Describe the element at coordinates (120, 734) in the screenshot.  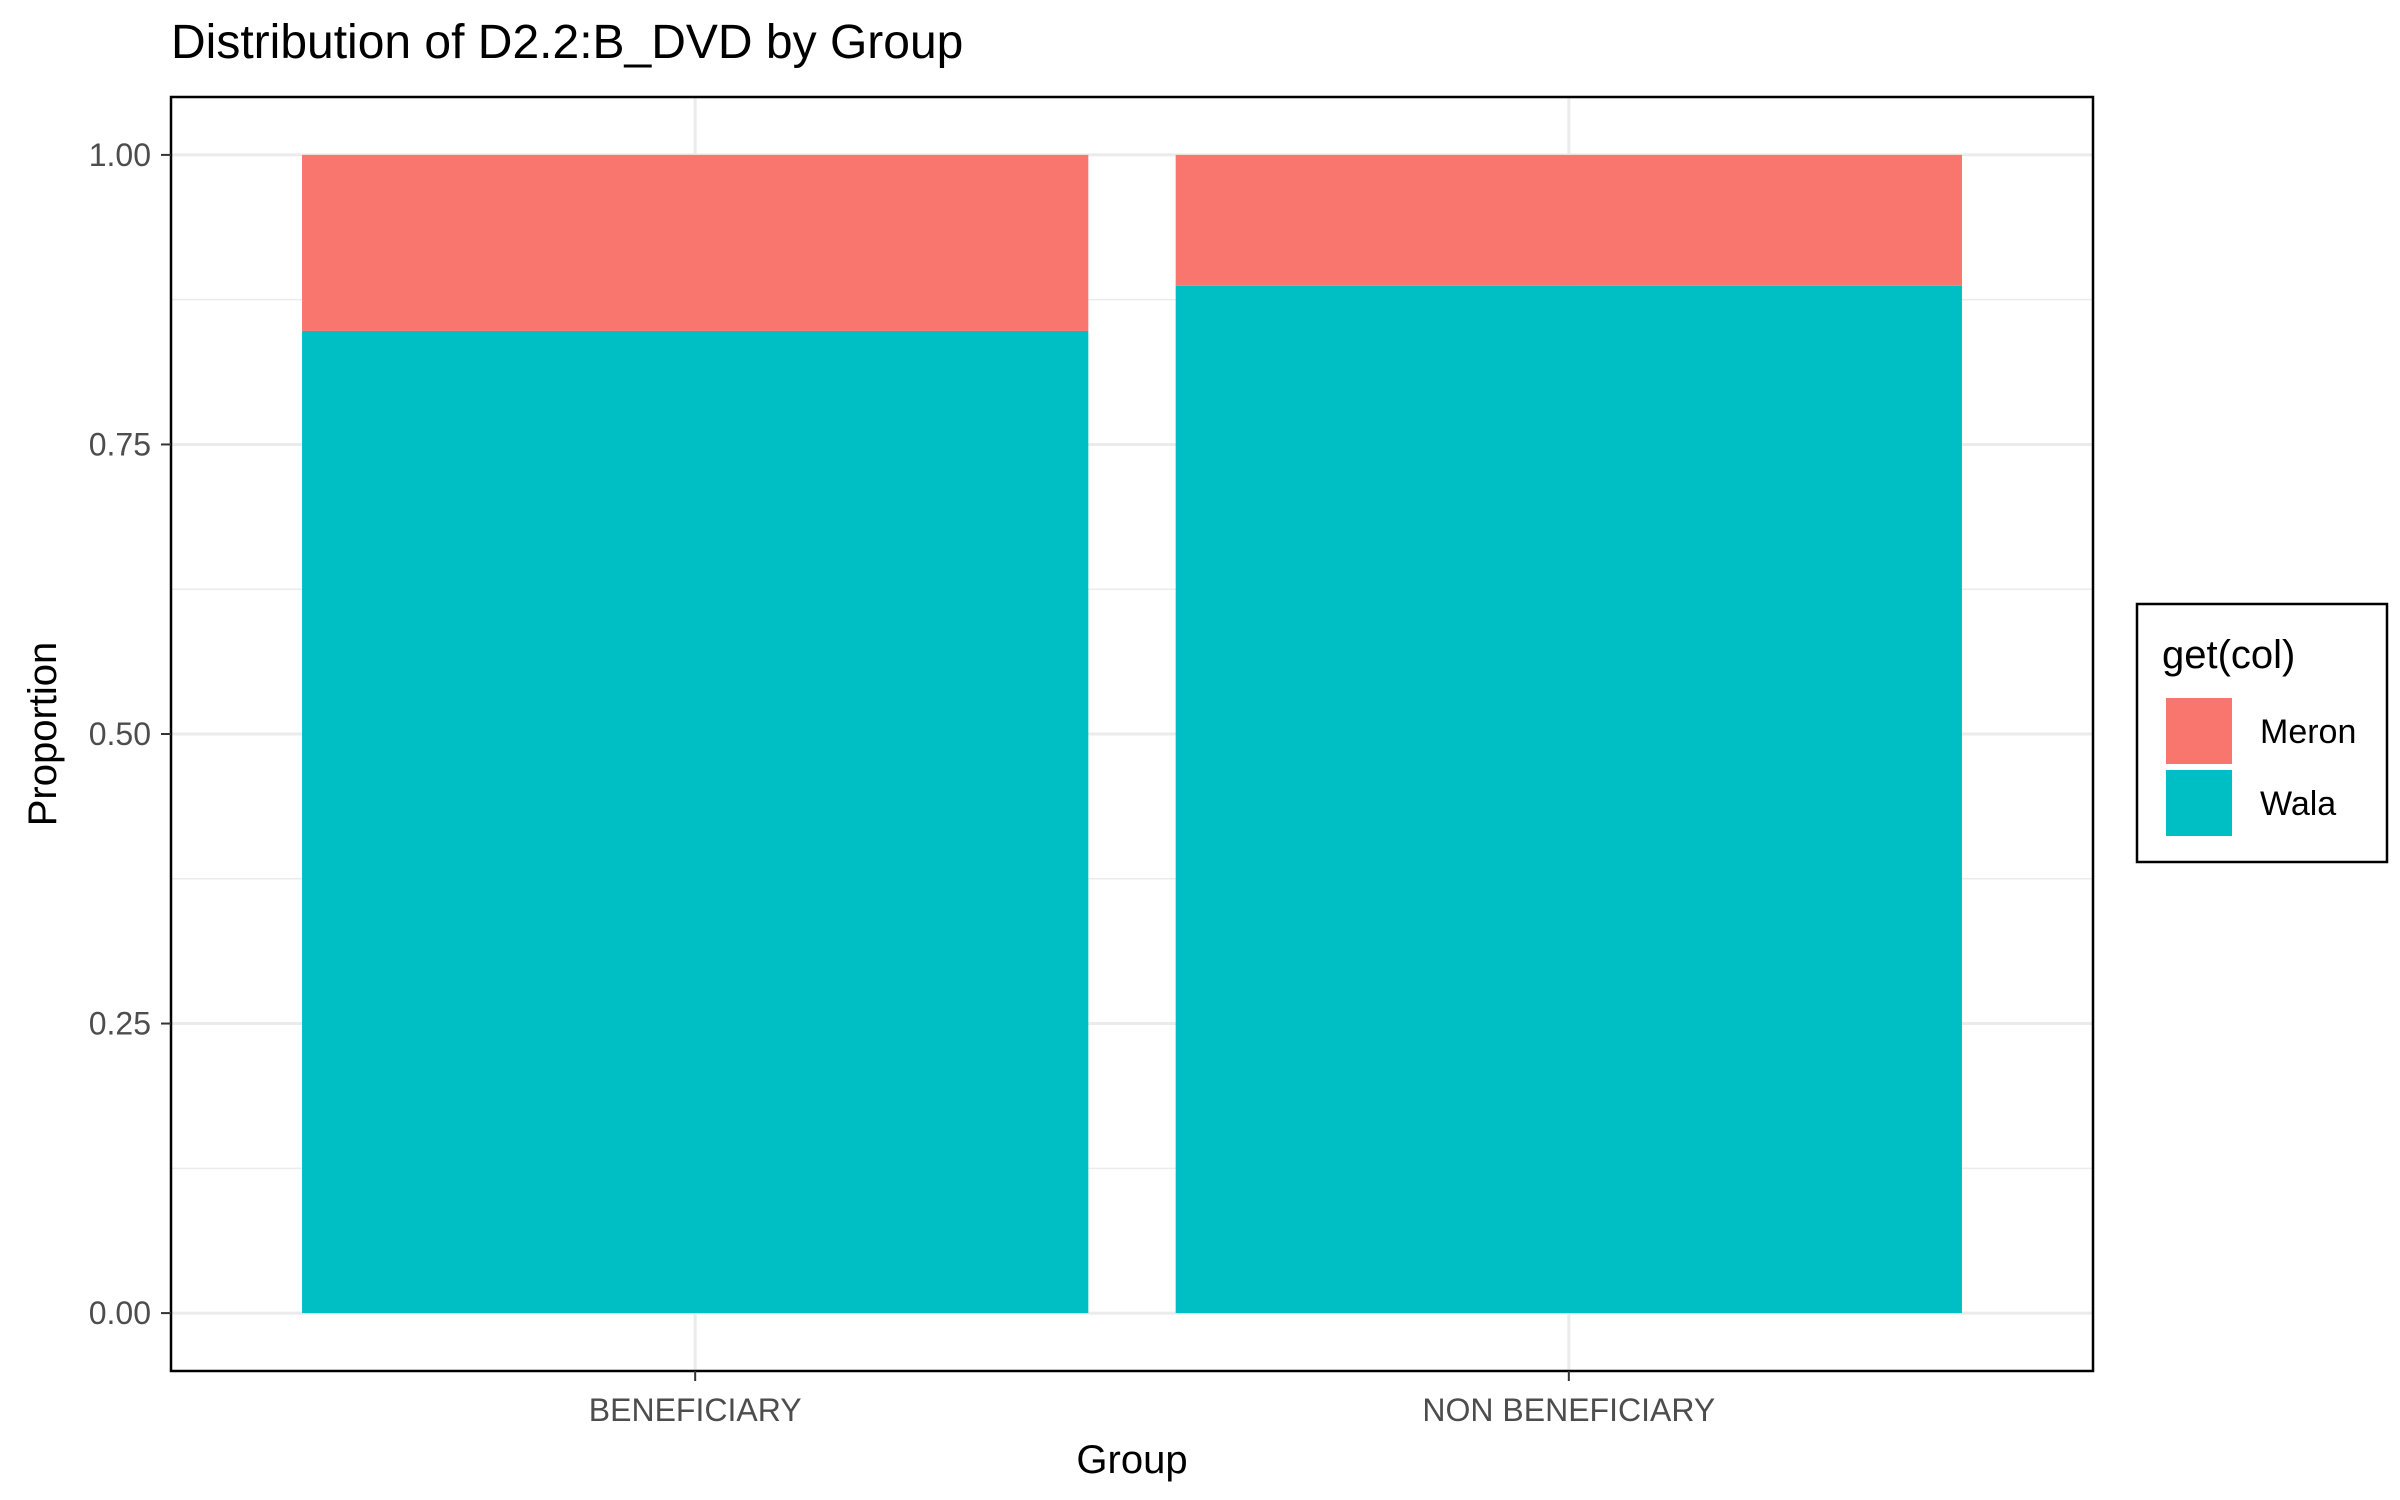
I see `y-tick-label: 0.50` at that location.